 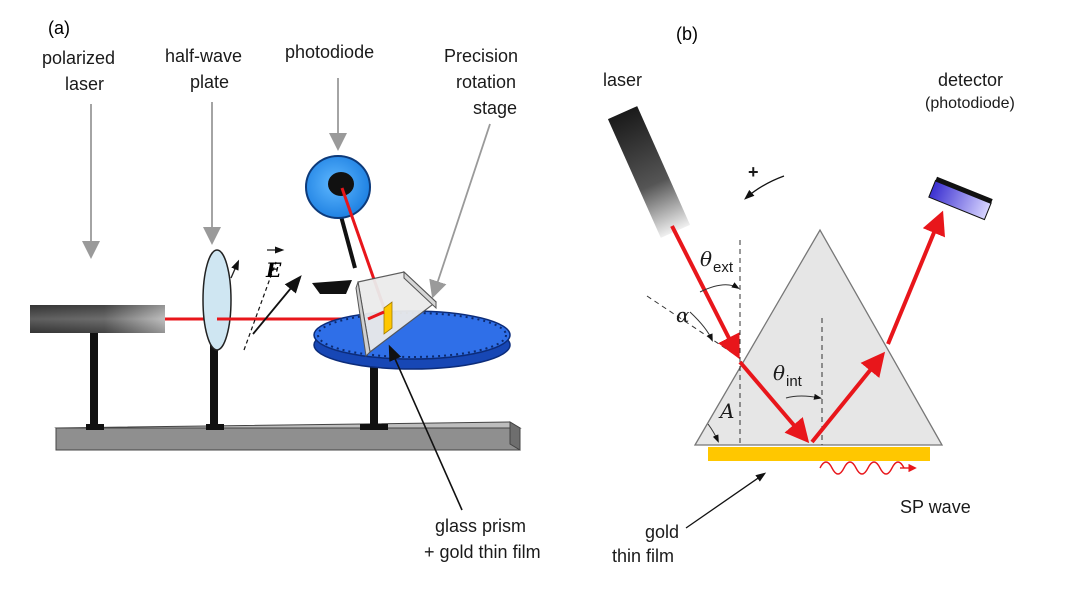 I want to click on rotation-direction-arrow, so click(x=764, y=187).